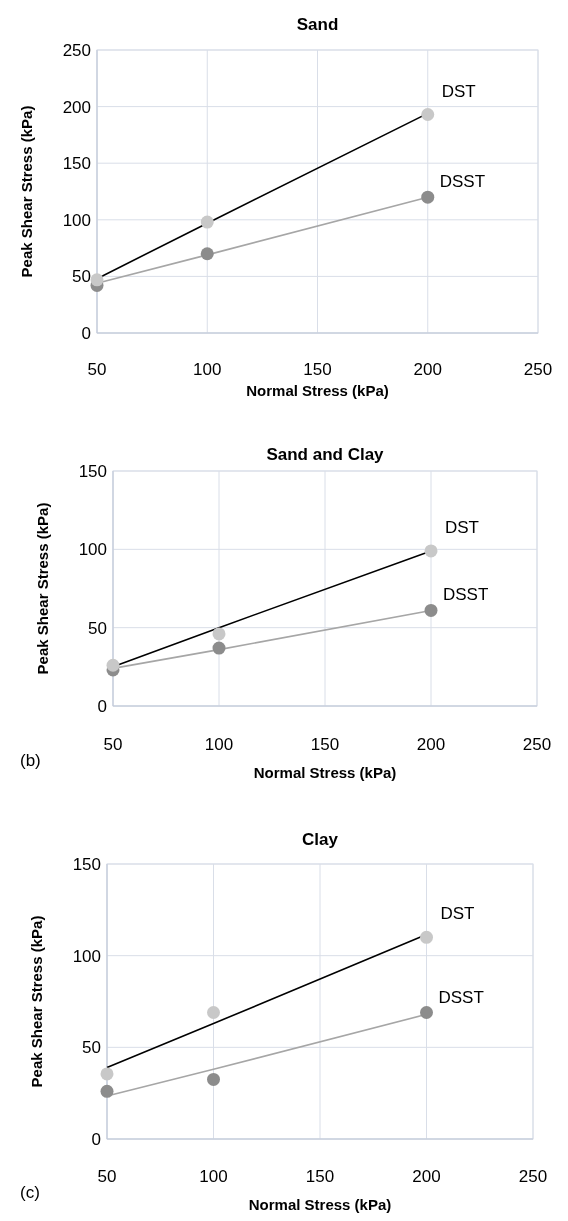 This screenshot has height=1221, width=568. Describe the element at coordinates (30, 760) in the screenshot. I see `text: (b)` at that location.